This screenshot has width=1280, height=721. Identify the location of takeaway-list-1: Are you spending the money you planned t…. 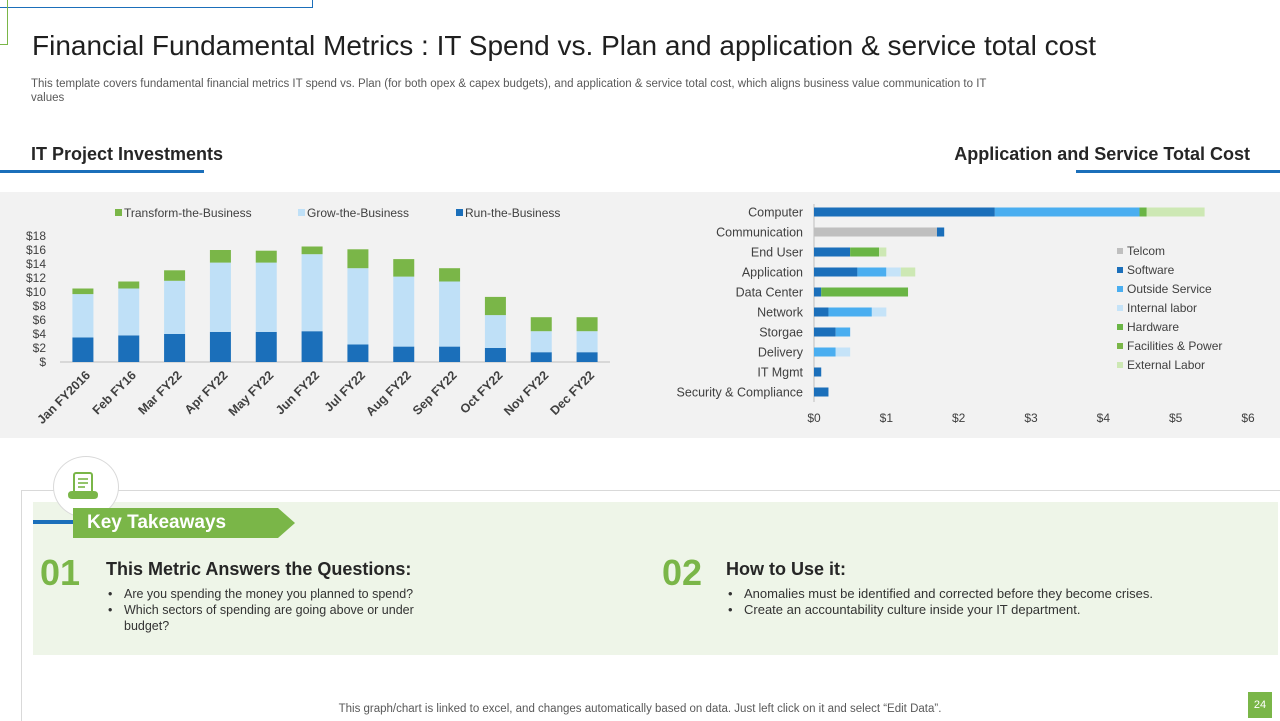
(266, 610).